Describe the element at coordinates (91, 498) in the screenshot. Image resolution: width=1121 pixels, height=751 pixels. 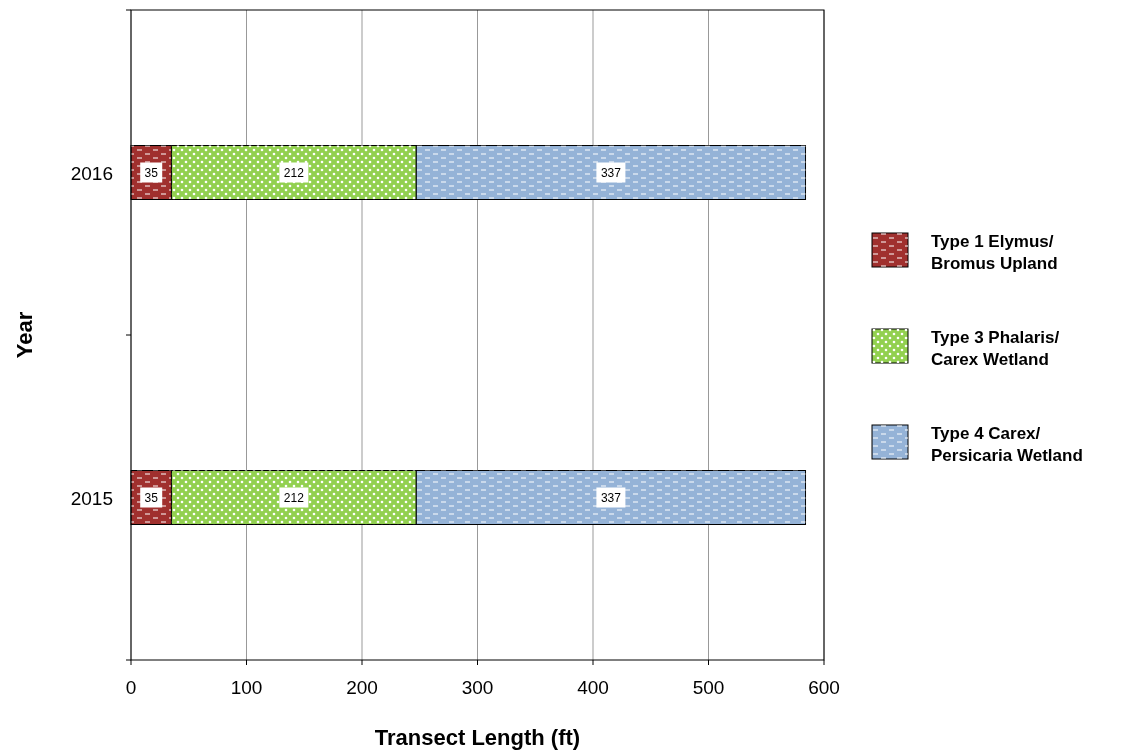
I see `y-tick-label: 2015` at that location.